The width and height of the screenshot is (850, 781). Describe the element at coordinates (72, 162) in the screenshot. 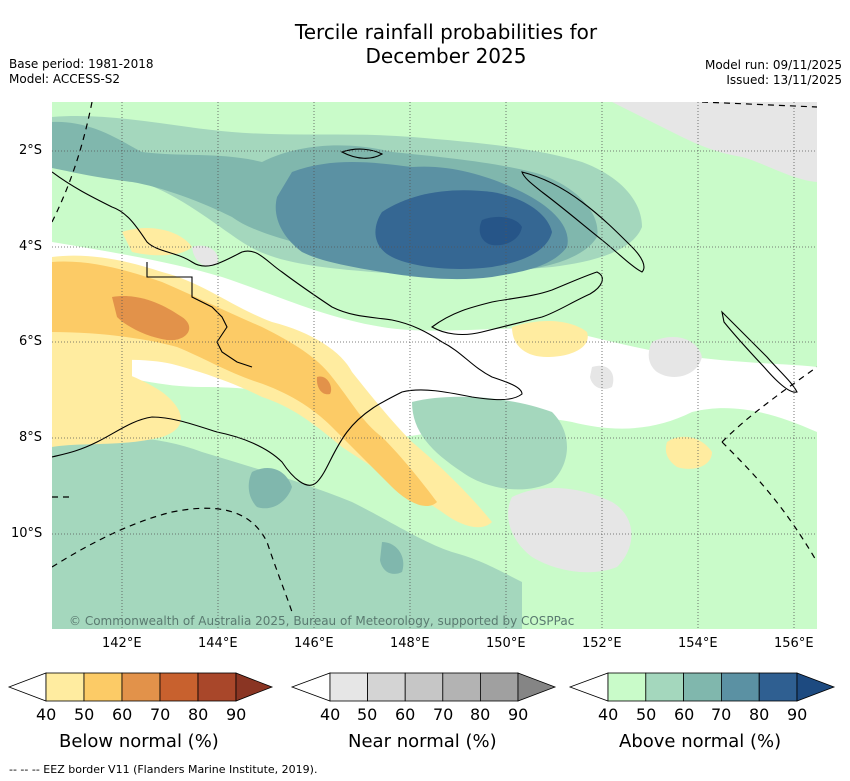

I see `eez-border-west` at that location.